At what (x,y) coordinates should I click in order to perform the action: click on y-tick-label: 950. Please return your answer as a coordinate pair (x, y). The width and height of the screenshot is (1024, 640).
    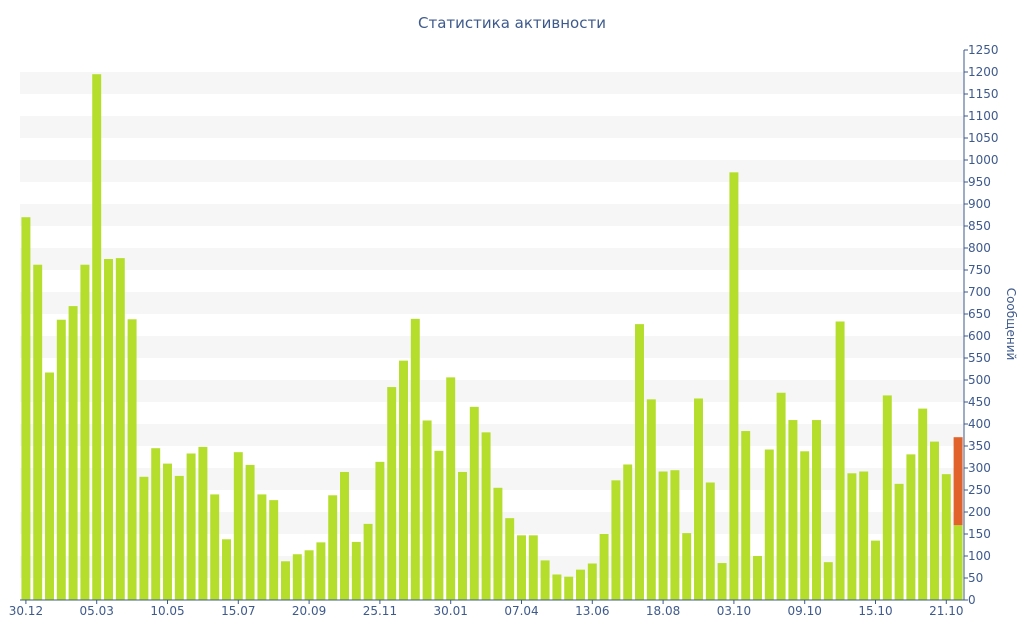
    Looking at the image, I should click on (979, 182).